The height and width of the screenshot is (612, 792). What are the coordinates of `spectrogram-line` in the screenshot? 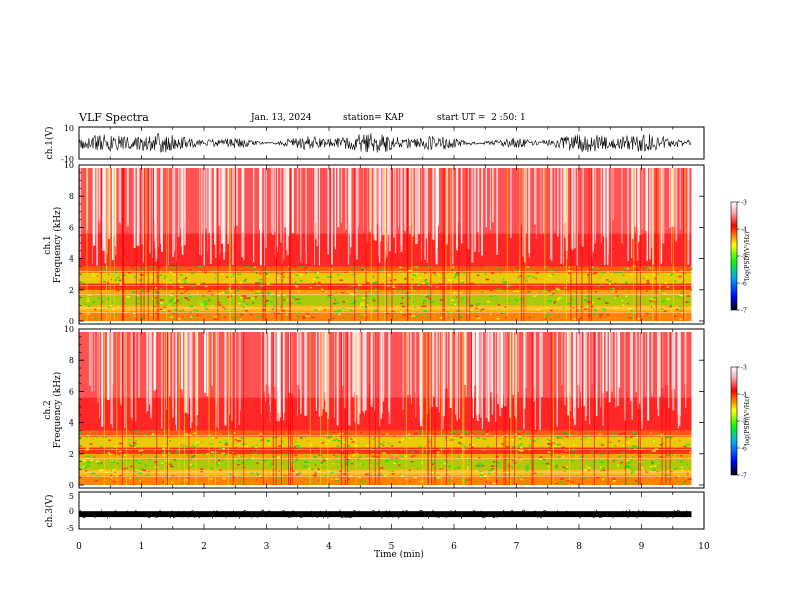 It's located at (385, 459).